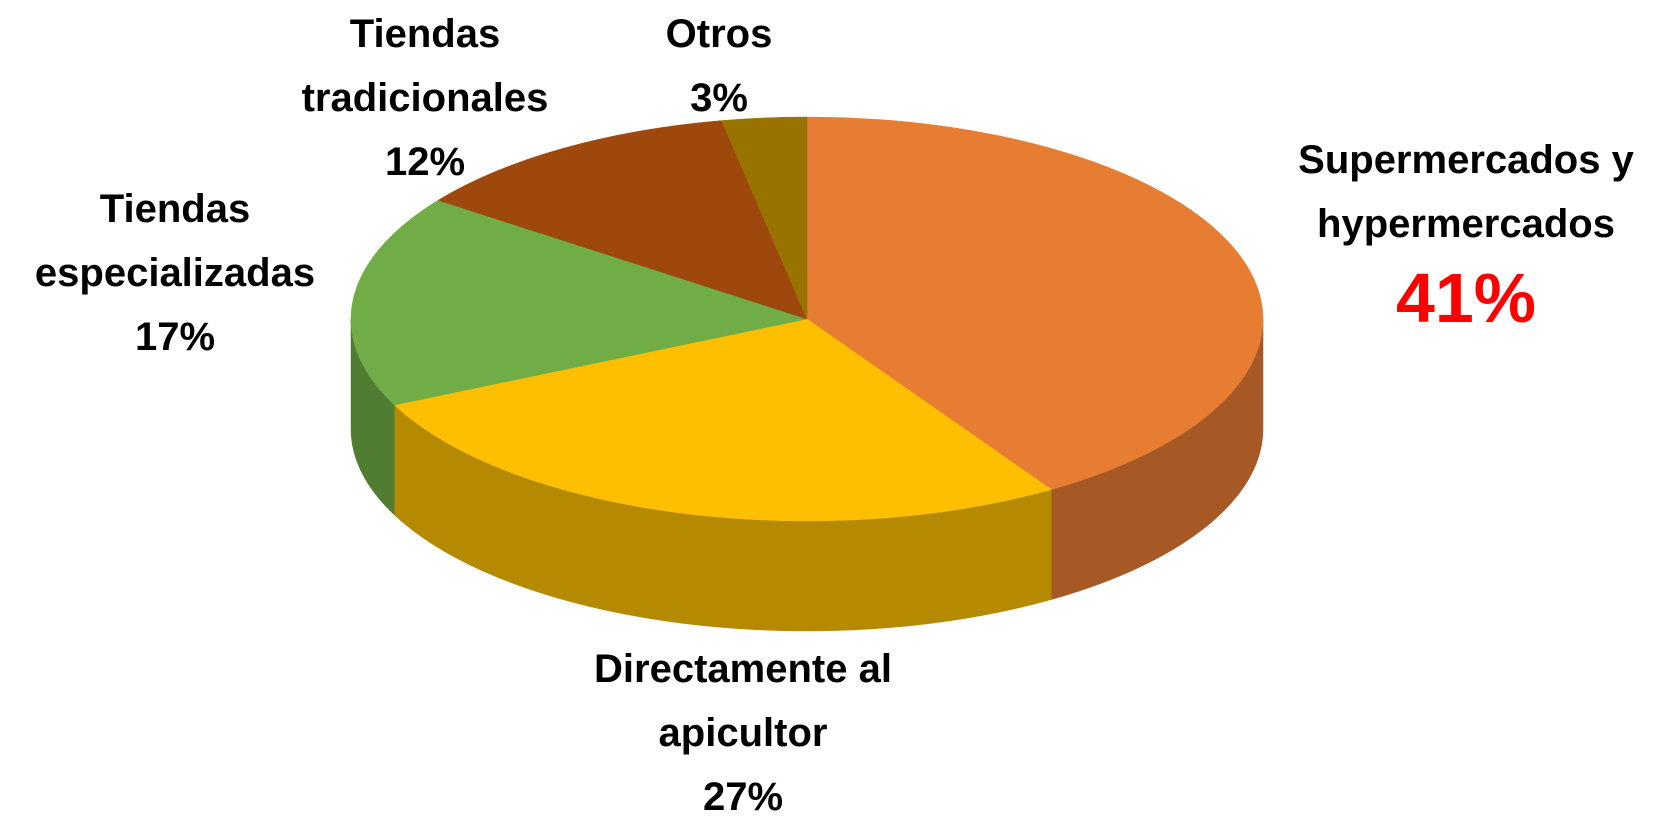 This screenshot has width=1665, height=819. Describe the element at coordinates (743, 797) in the screenshot. I see `percent-label: 27%` at that location.